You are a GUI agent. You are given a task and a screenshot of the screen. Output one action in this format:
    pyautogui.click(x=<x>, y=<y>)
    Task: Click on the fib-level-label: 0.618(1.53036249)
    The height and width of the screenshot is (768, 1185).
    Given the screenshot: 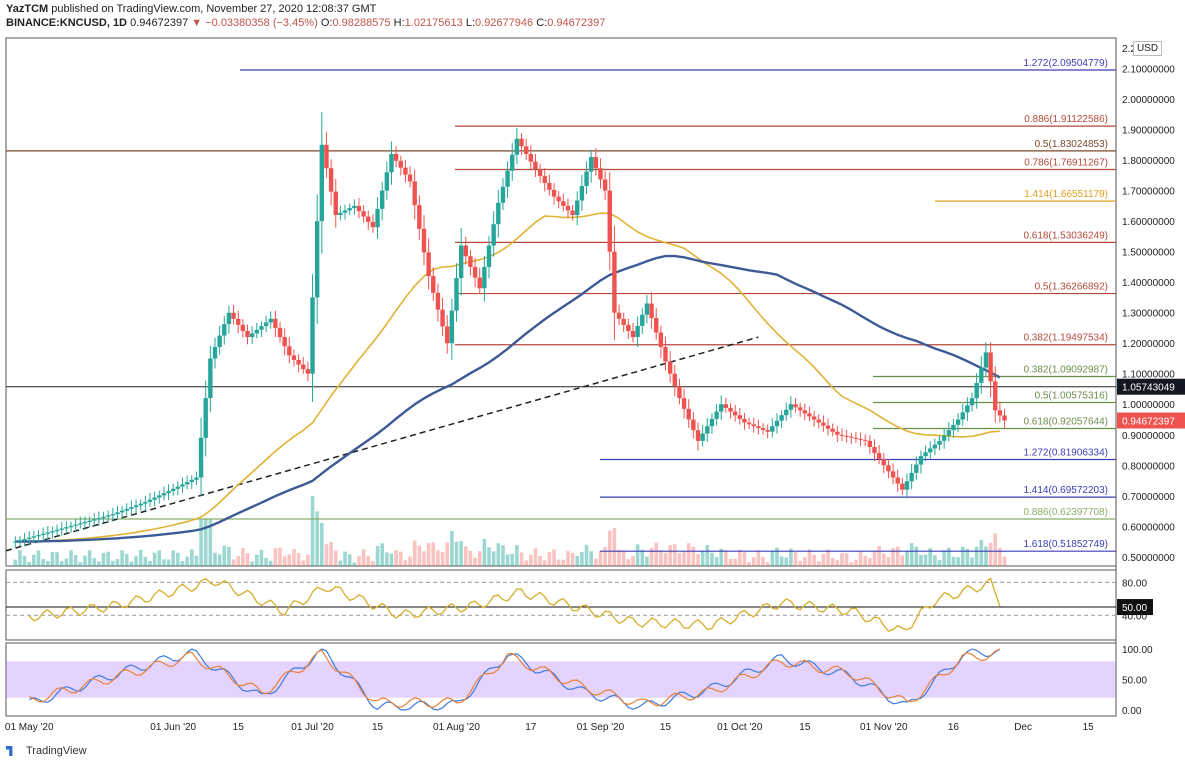 What is the action you would take?
    pyautogui.click(x=1065, y=235)
    